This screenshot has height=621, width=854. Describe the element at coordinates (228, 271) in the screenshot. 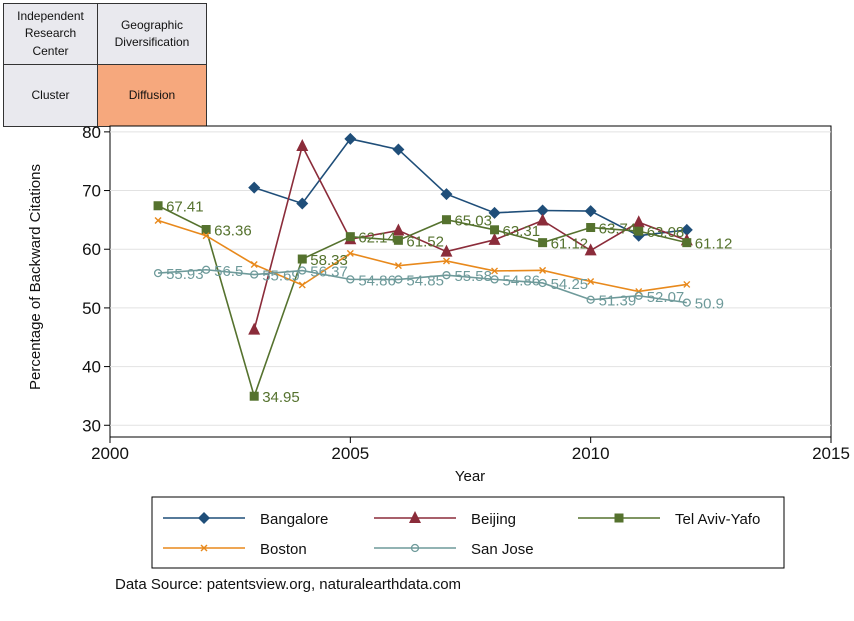

I see `data-label: 56.5` at that location.